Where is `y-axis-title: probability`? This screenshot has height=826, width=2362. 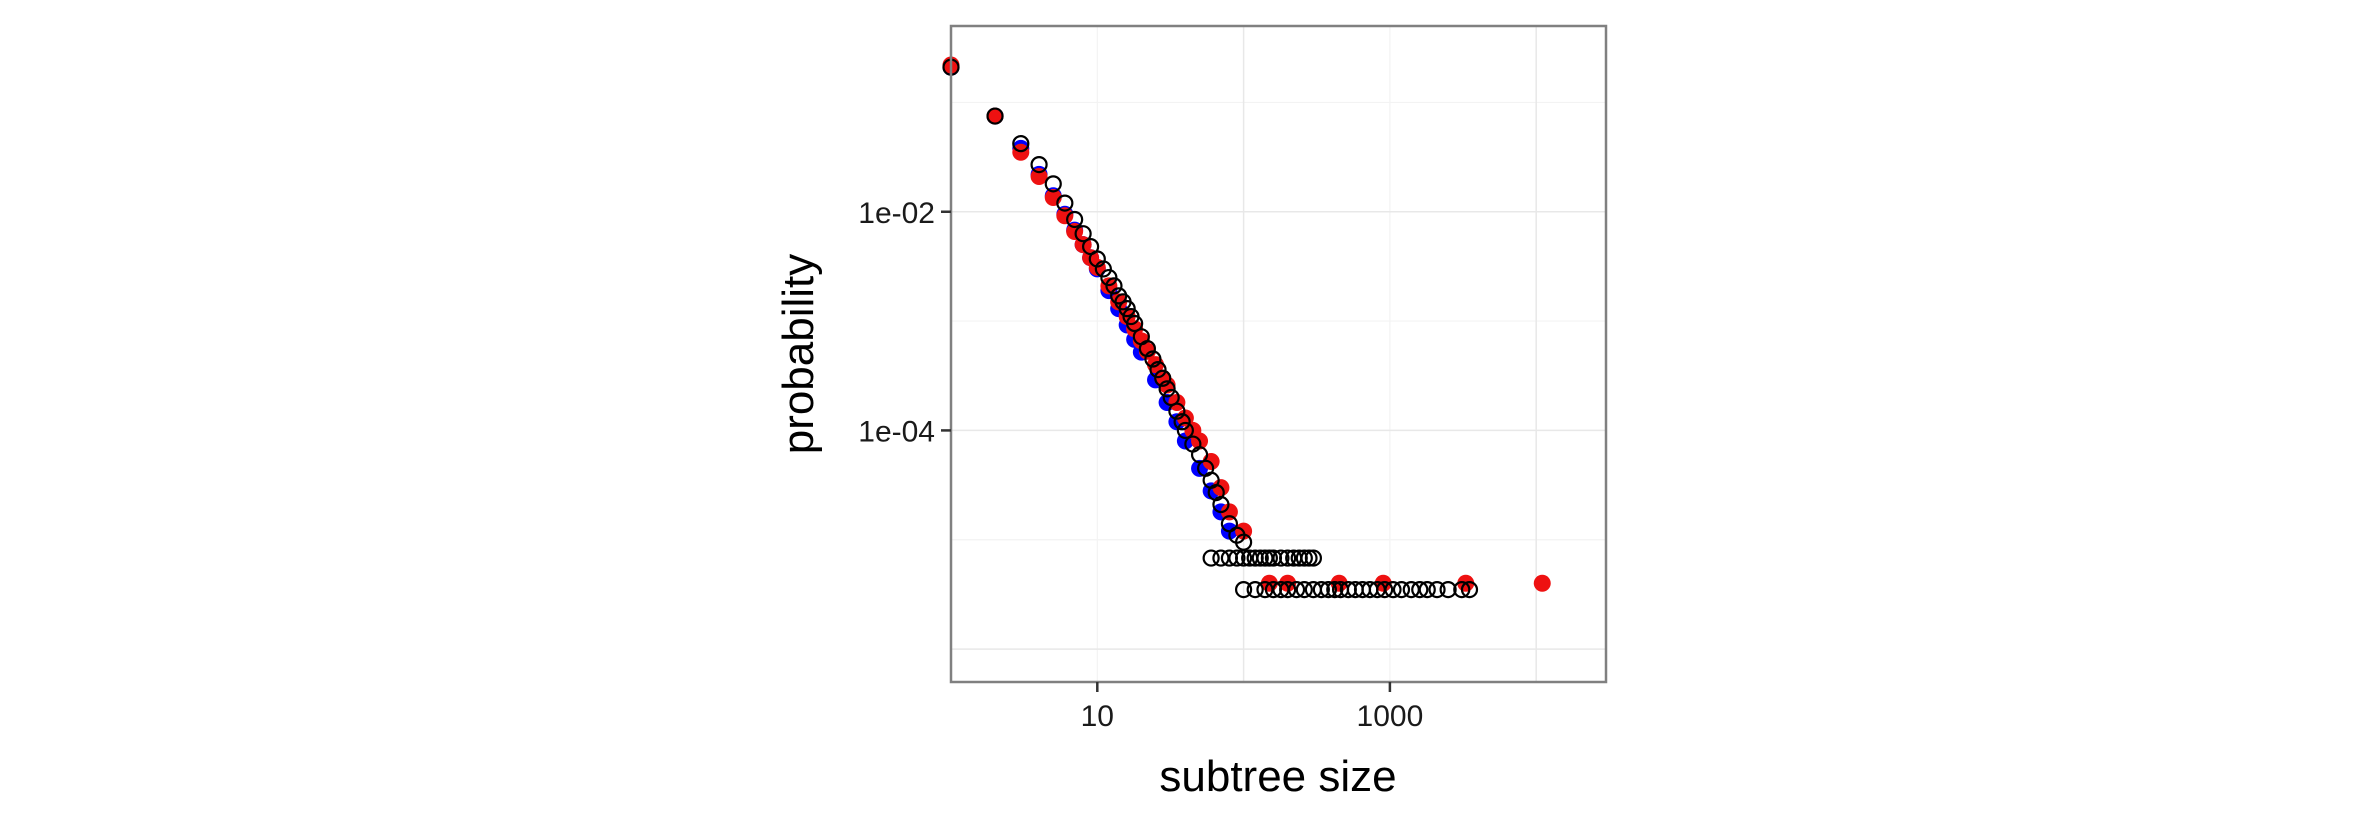 y-axis-title: probability is located at coordinates (798, 354).